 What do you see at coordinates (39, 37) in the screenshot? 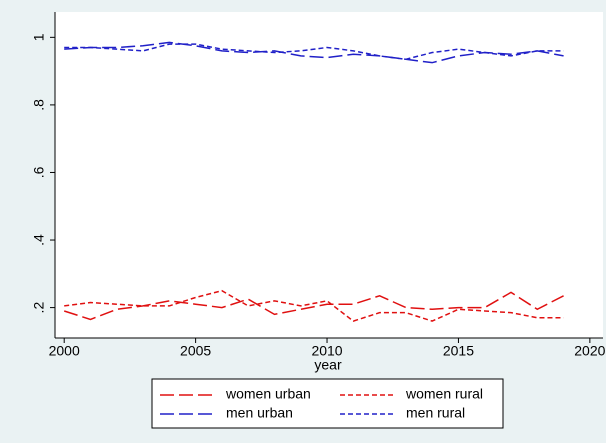
I see `y-tick-label: 1` at bounding box center [39, 37].